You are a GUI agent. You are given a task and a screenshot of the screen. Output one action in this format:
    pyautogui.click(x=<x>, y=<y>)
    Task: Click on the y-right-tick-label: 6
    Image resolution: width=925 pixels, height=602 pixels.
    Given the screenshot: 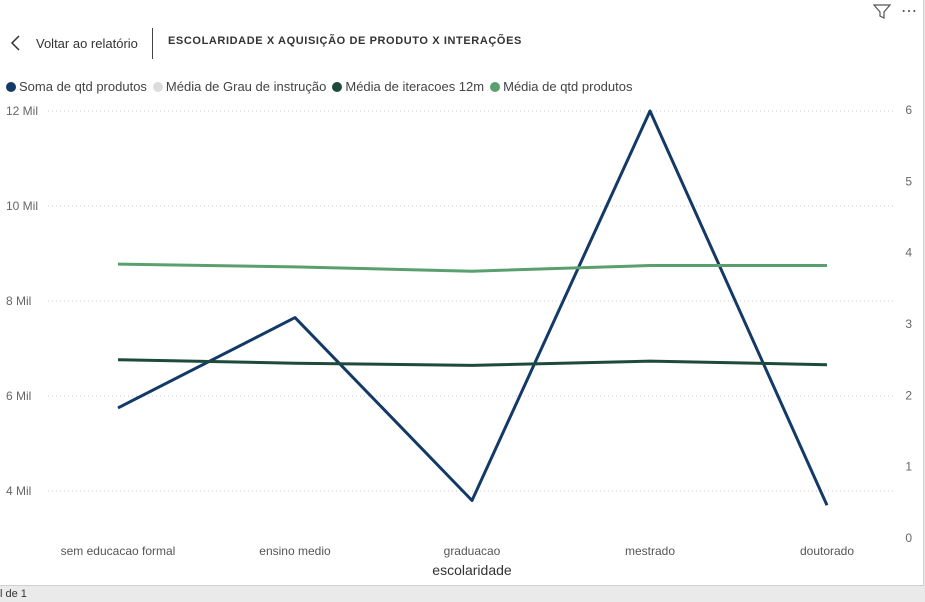 What is the action you would take?
    pyautogui.click(x=908, y=110)
    